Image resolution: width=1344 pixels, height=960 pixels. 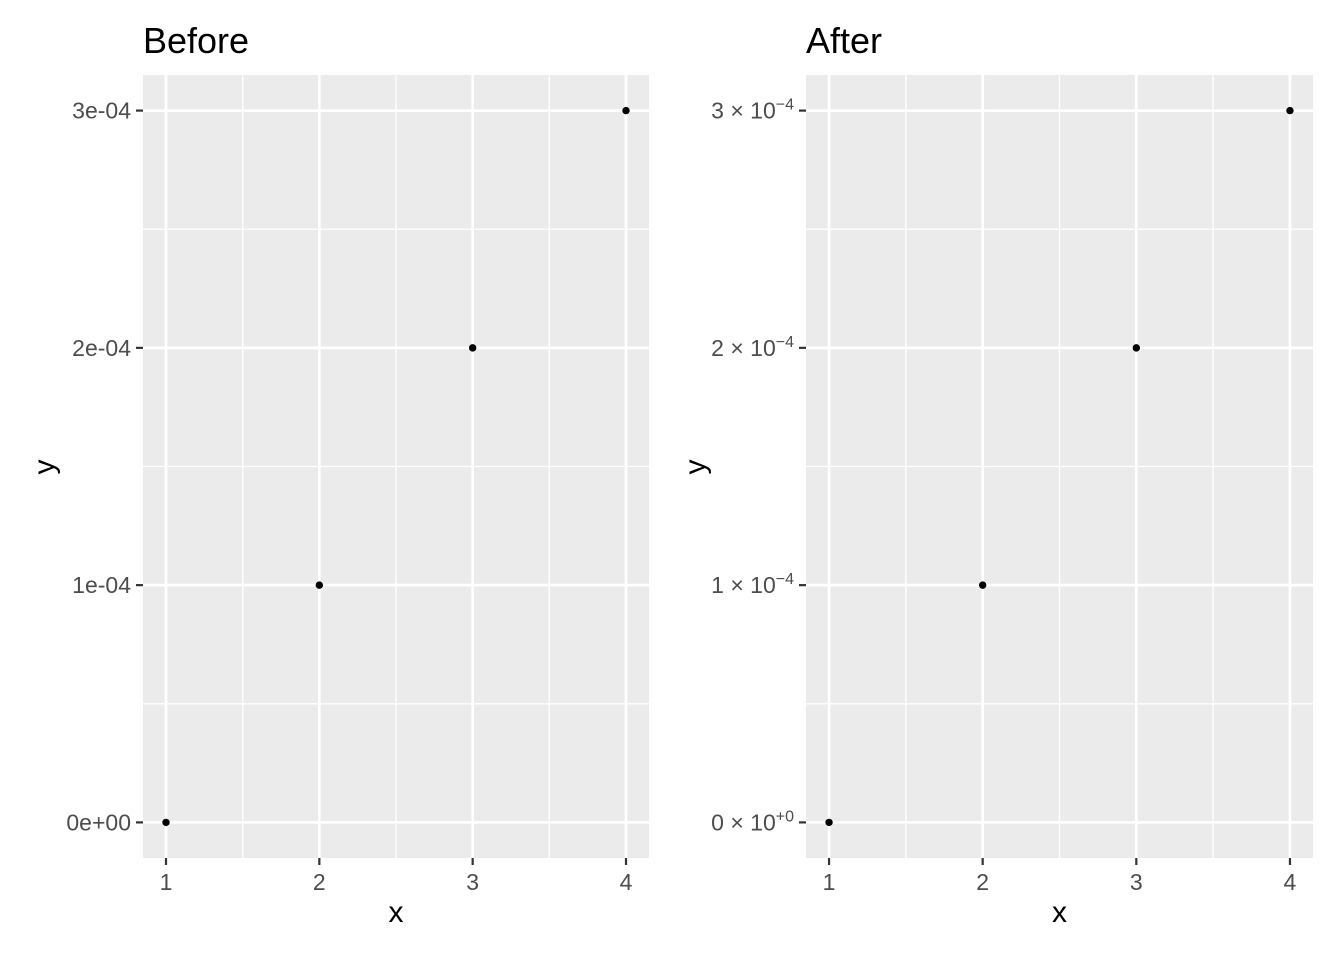 What do you see at coordinates (396, 912) in the screenshot?
I see `x-axis-title-before: x` at bounding box center [396, 912].